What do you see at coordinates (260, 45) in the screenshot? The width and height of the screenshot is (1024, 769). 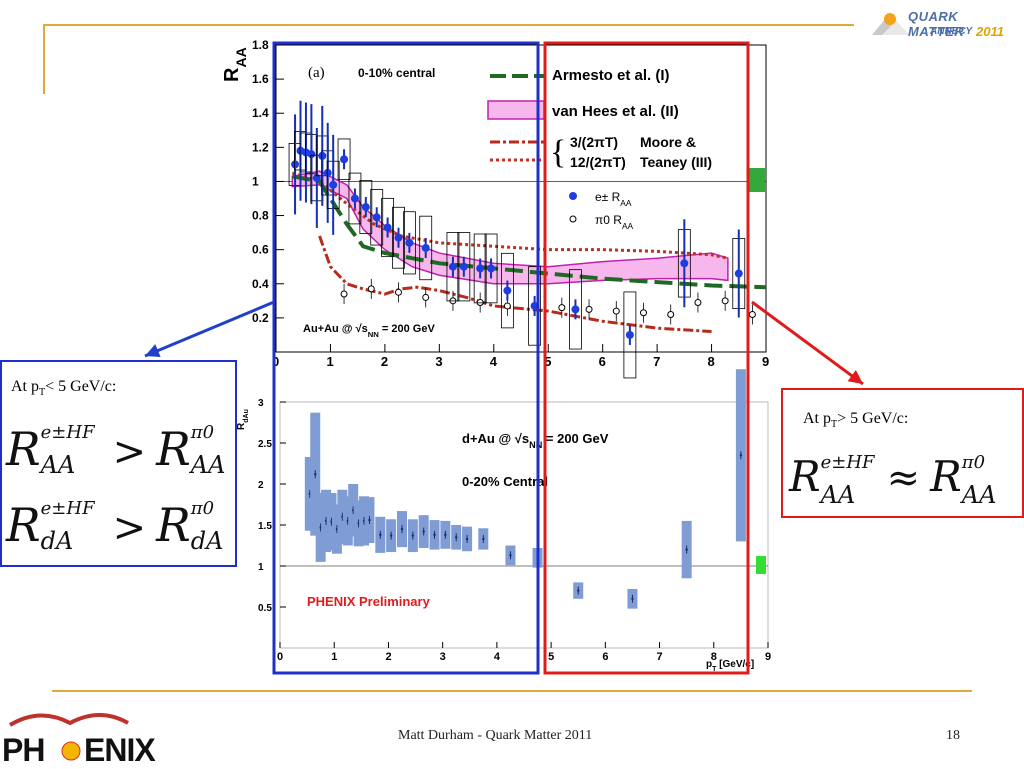 I see `top-y-tick-label: 1.8` at bounding box center [260, 45].